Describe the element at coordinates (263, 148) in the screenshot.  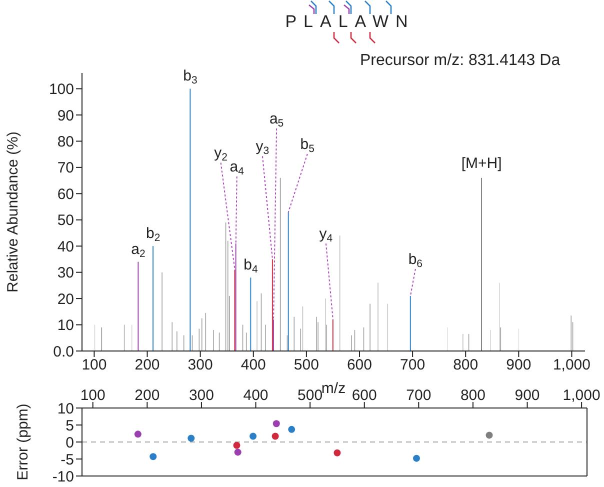
I see `annotation: y$_{3}$` at that location.